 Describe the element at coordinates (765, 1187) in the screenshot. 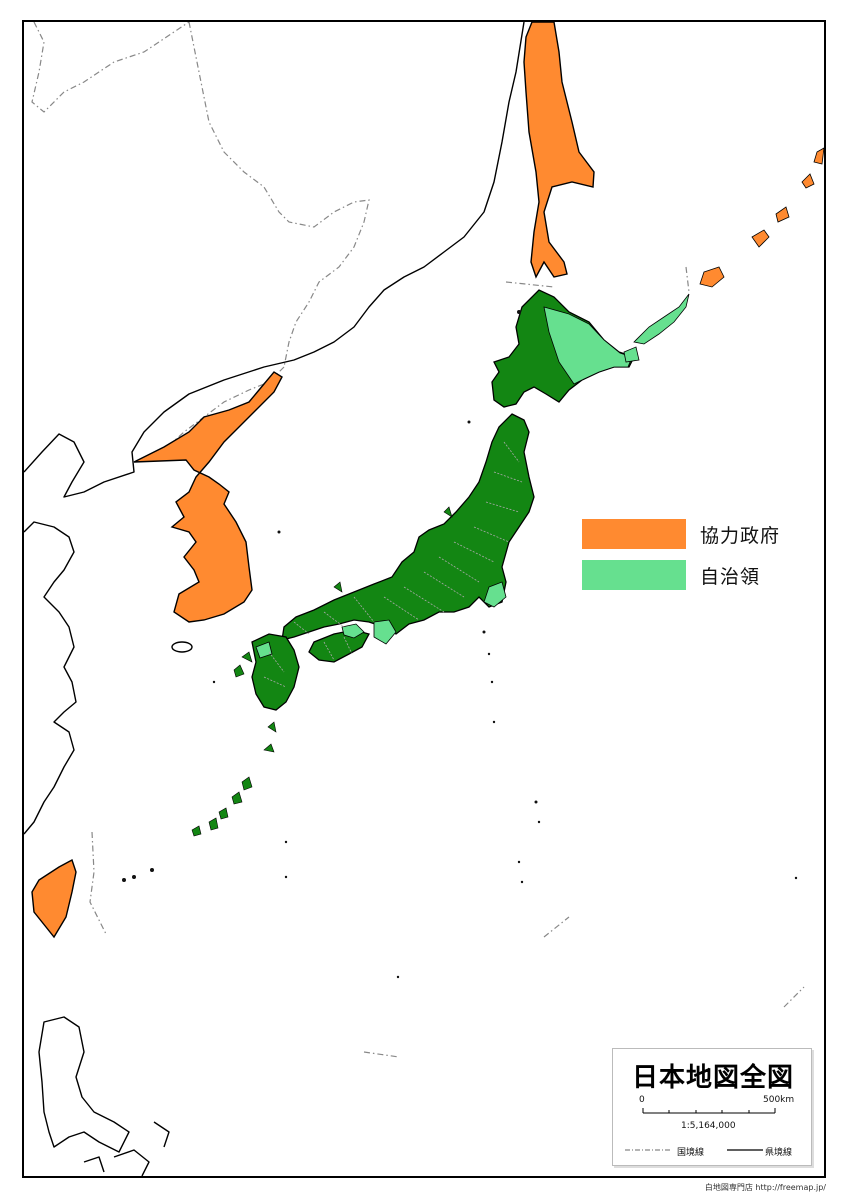

I see `credit-text: 白地図専門店 http://freemap.jp/` at that location.